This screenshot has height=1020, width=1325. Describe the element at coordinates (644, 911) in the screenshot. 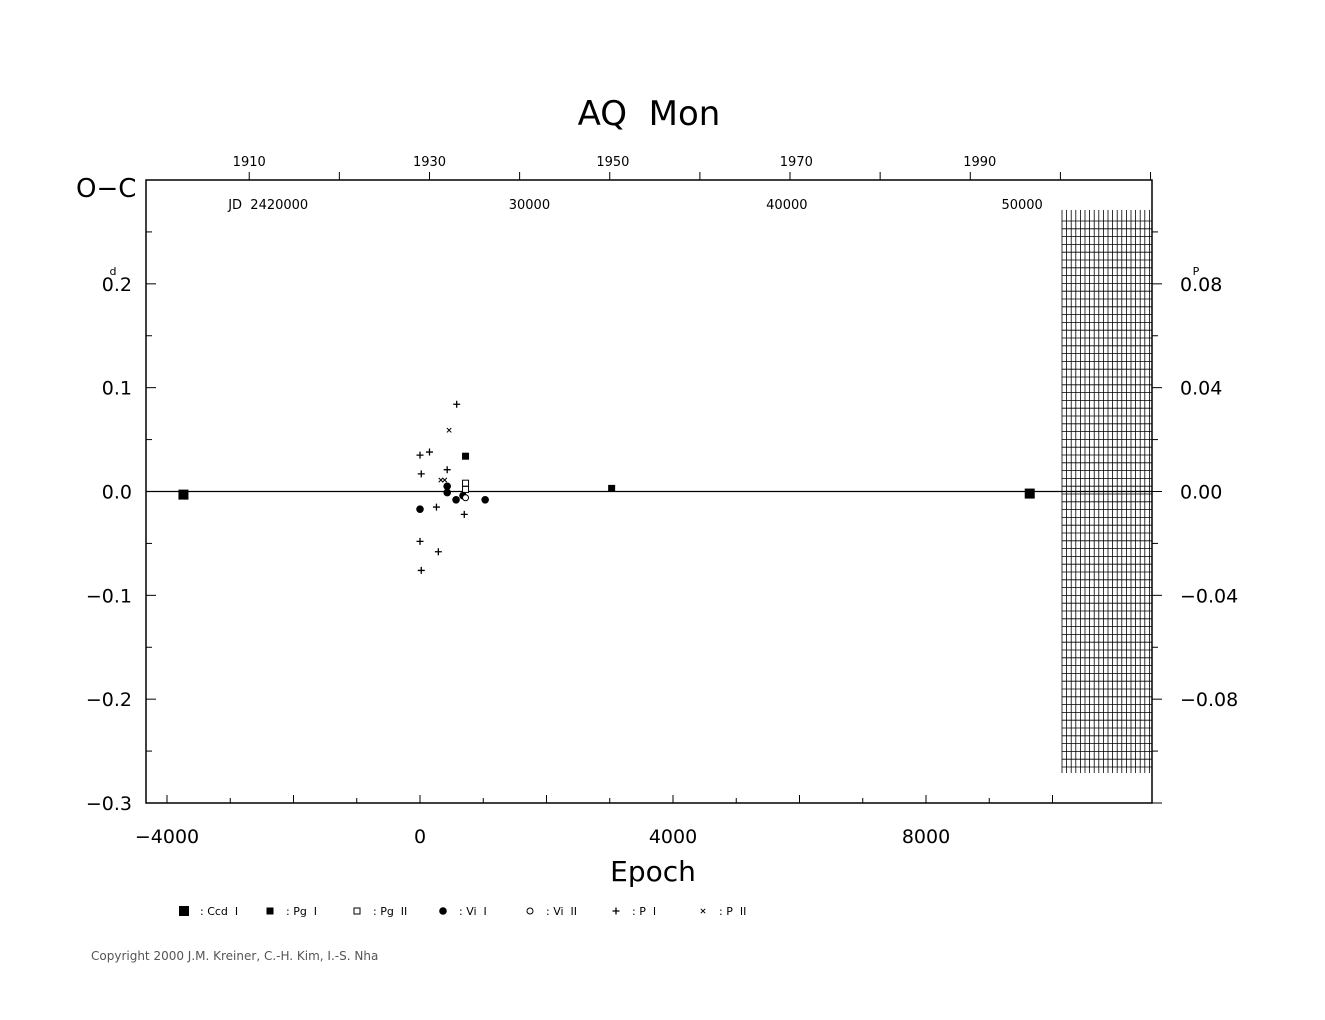

I see `legend-label: : P I` at that location.